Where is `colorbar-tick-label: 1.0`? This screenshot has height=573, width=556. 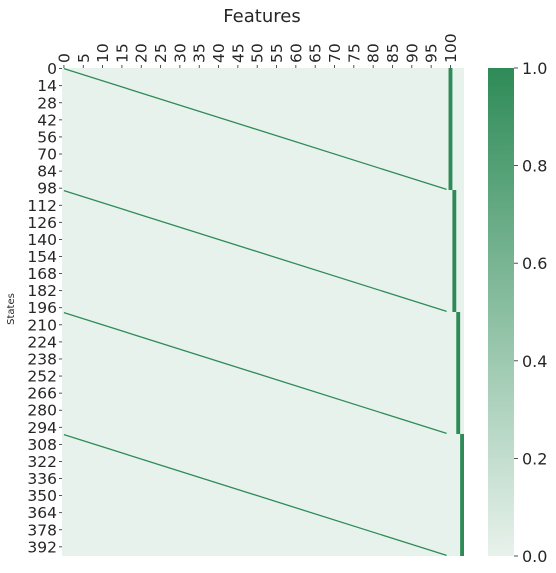 colorbar-tick-label: 1.0 is located at coordinates (534, 68).